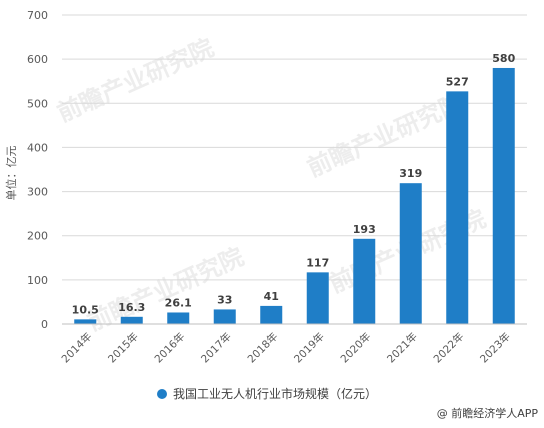  What do you see at coordinates (402, 348) in the screenshot?
I see `x-tick-label: 2021年` at bounding box center [402, 348].